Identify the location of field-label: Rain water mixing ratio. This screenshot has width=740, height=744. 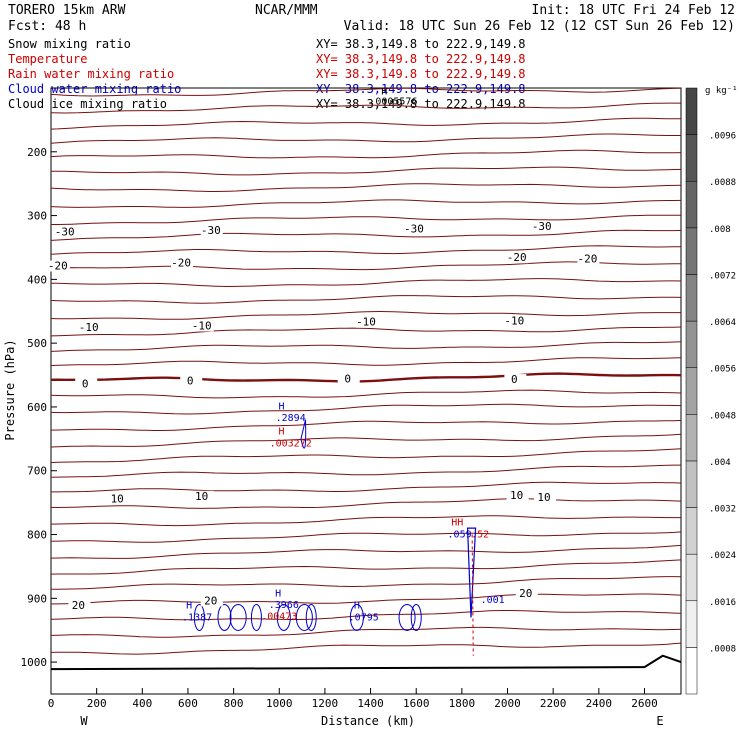
(91, 74).